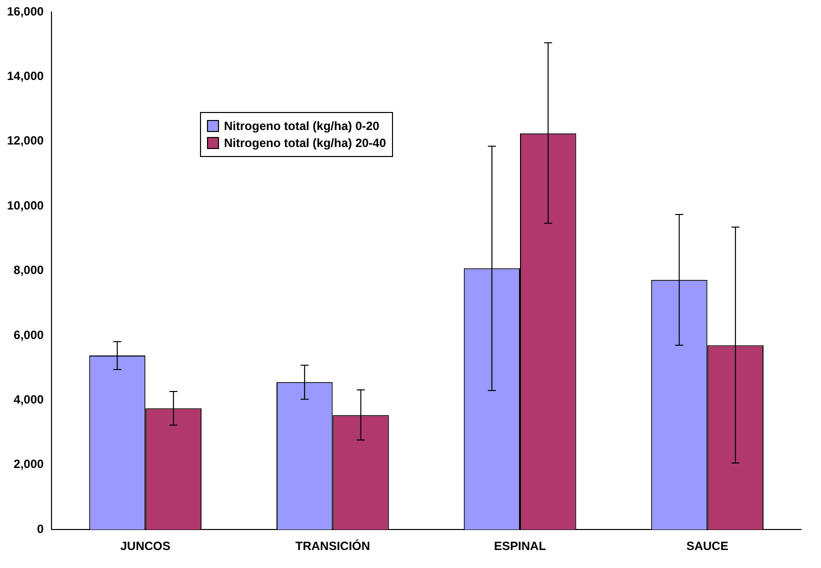  I want to click on y-tick-label: 16,000, so click(25, 11).